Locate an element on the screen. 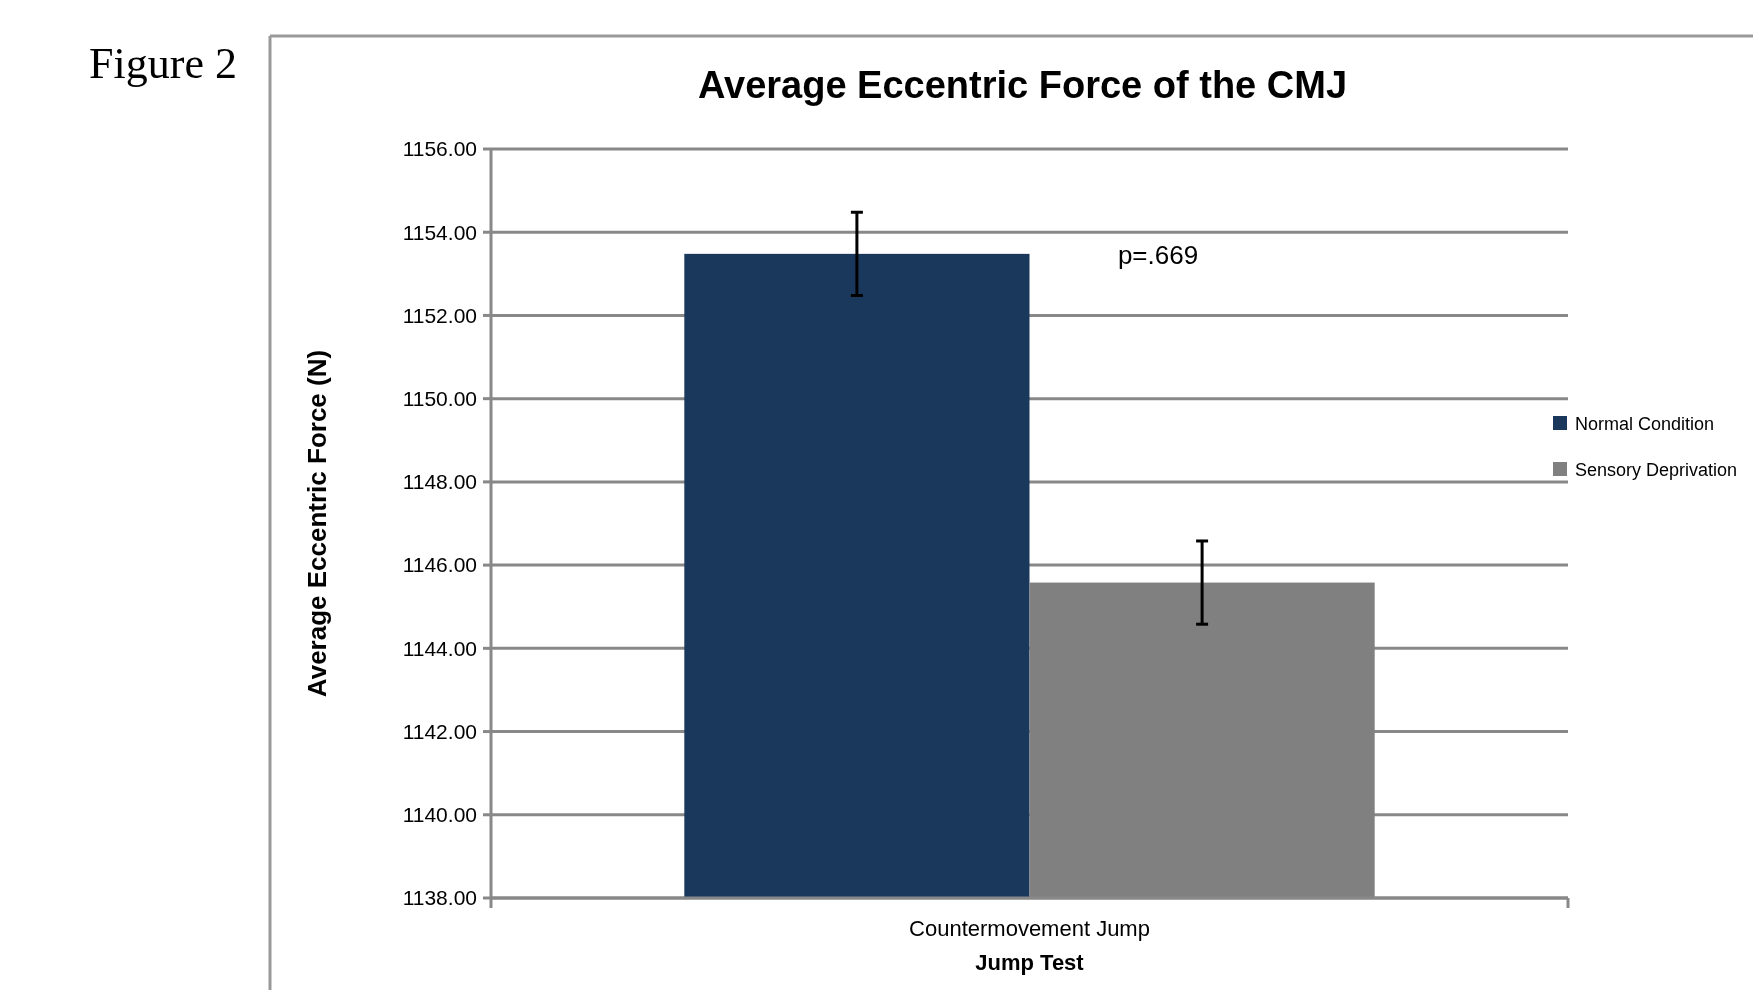 The width and height of the screenshot is (1761, 998). x-tick-label: Countermovement Jump is located at coordinates (1029, 928).